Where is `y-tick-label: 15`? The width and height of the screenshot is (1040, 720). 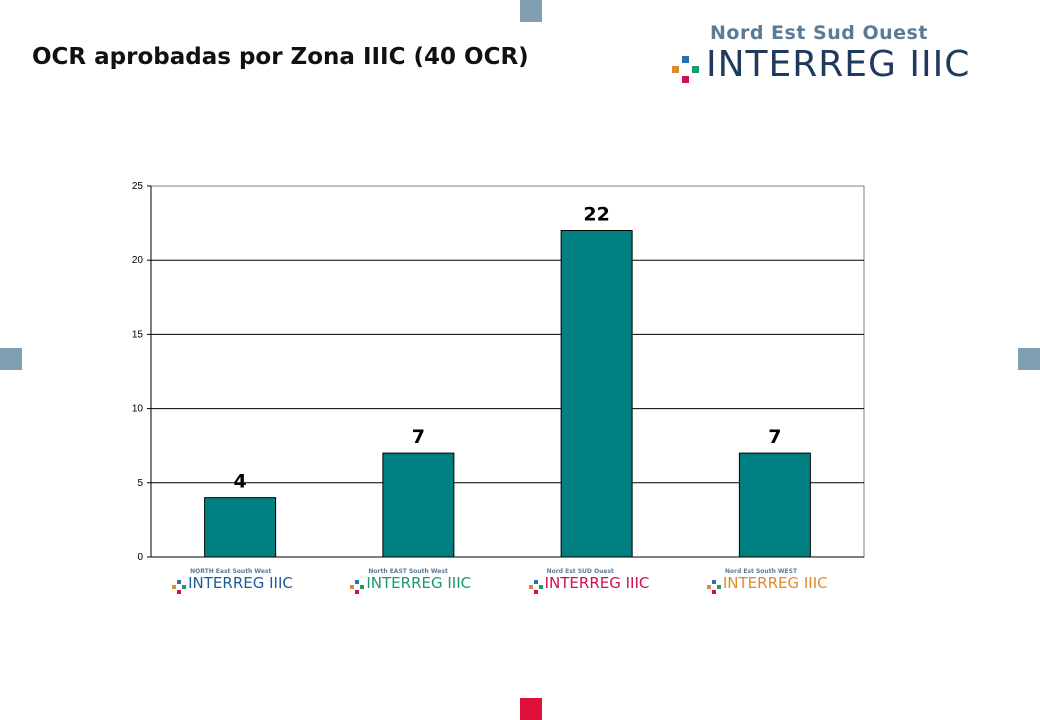
y-tick-label: 15 is located at coordinates (138, 334).